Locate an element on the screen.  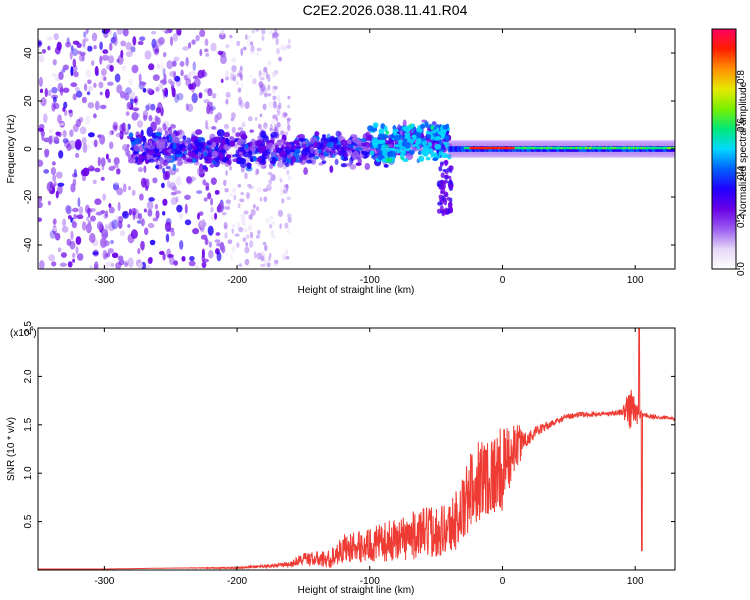
snr-x-tick-label: -300 is located at coordinates (104, 581).